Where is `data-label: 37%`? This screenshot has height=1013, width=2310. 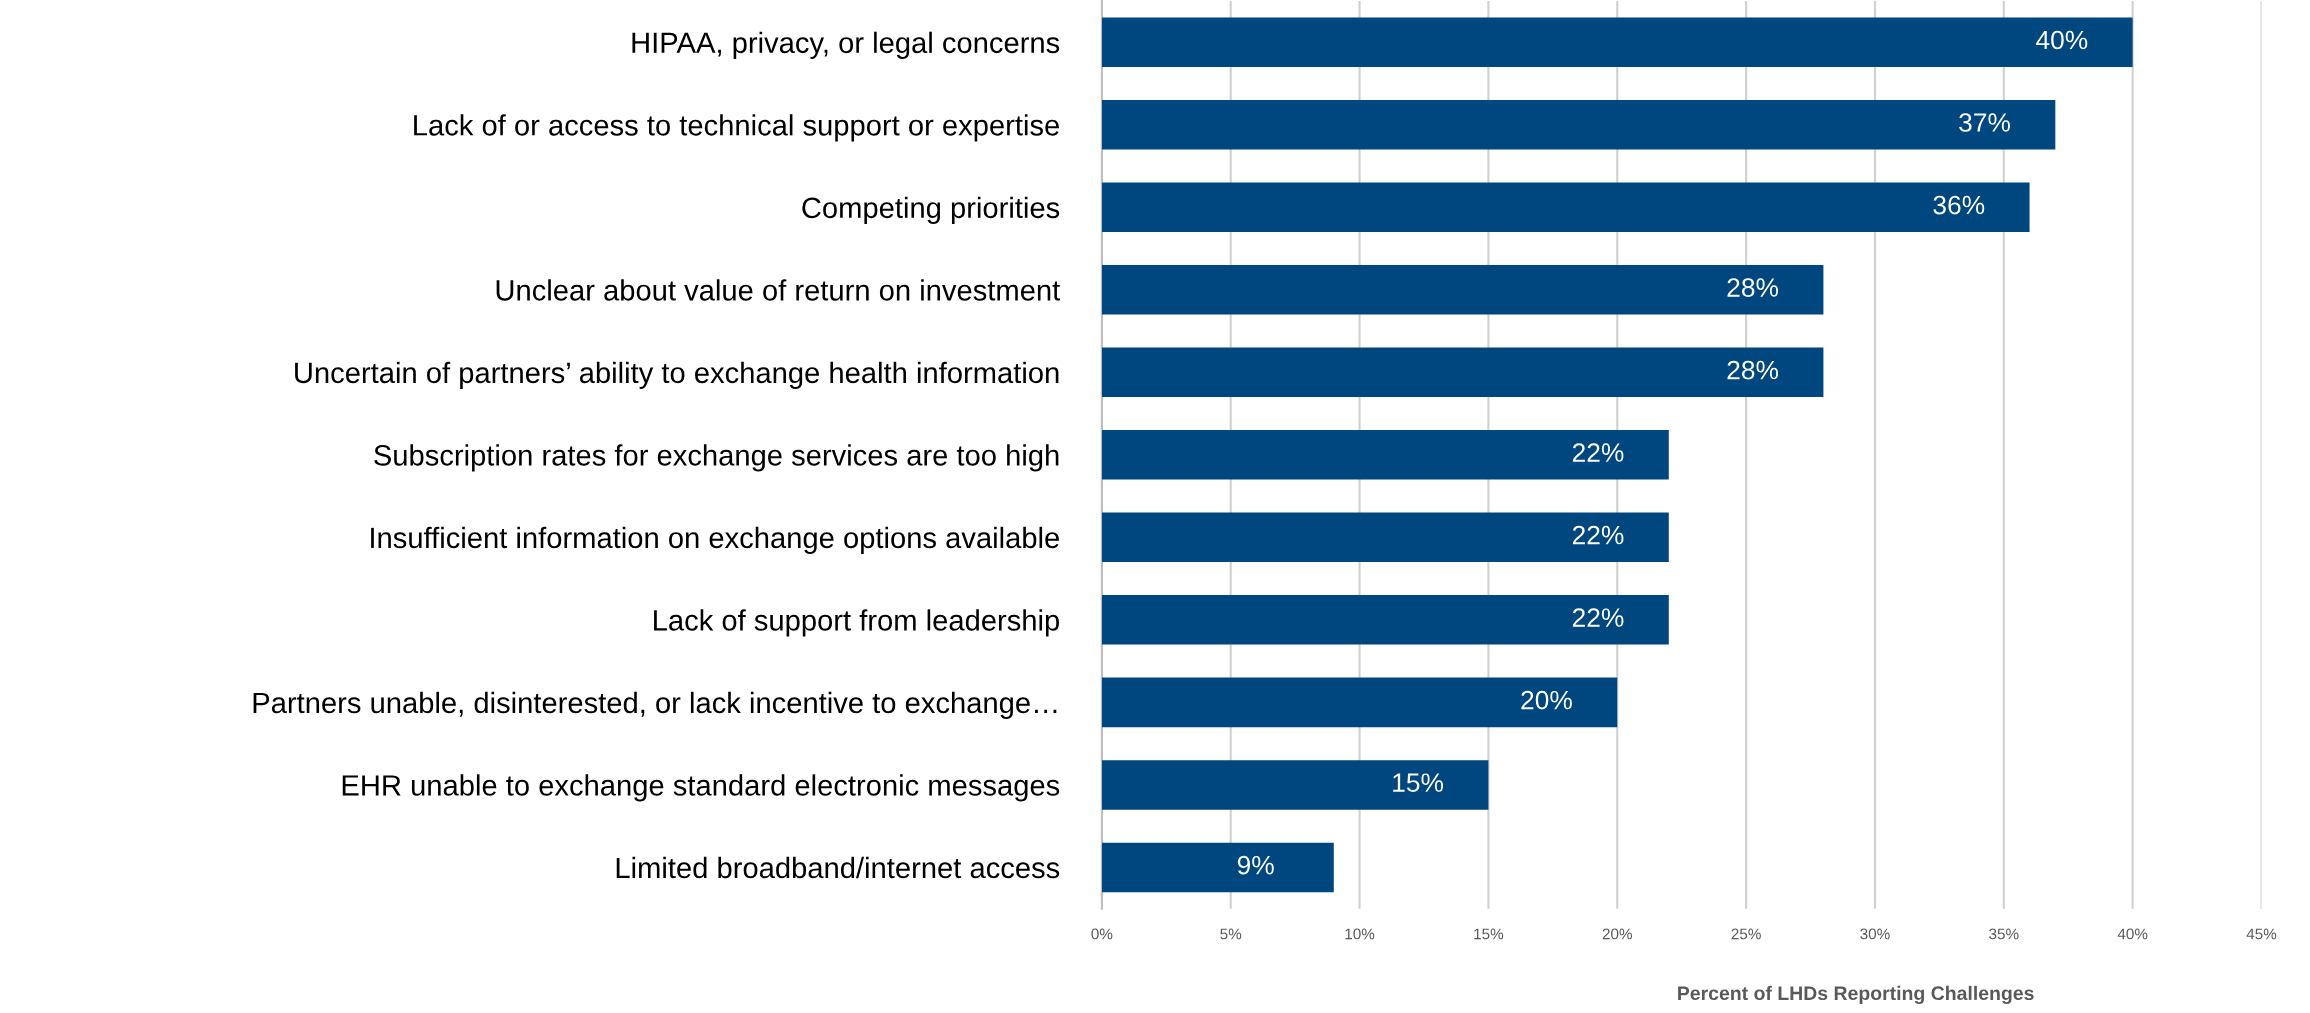
data-label: 37% is located at coordinates (1984, 122).